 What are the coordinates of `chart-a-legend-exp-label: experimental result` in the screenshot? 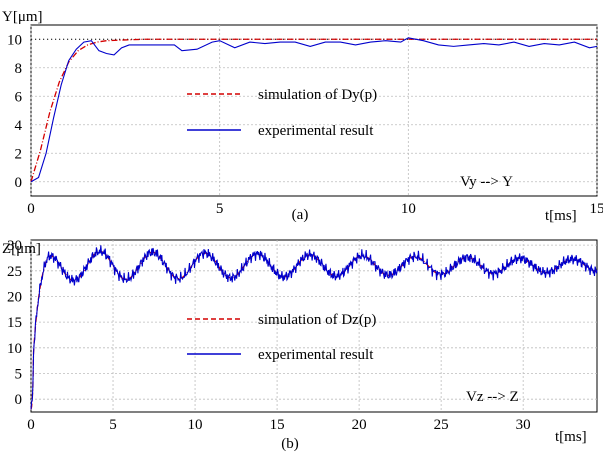 It's located at (316, 131).